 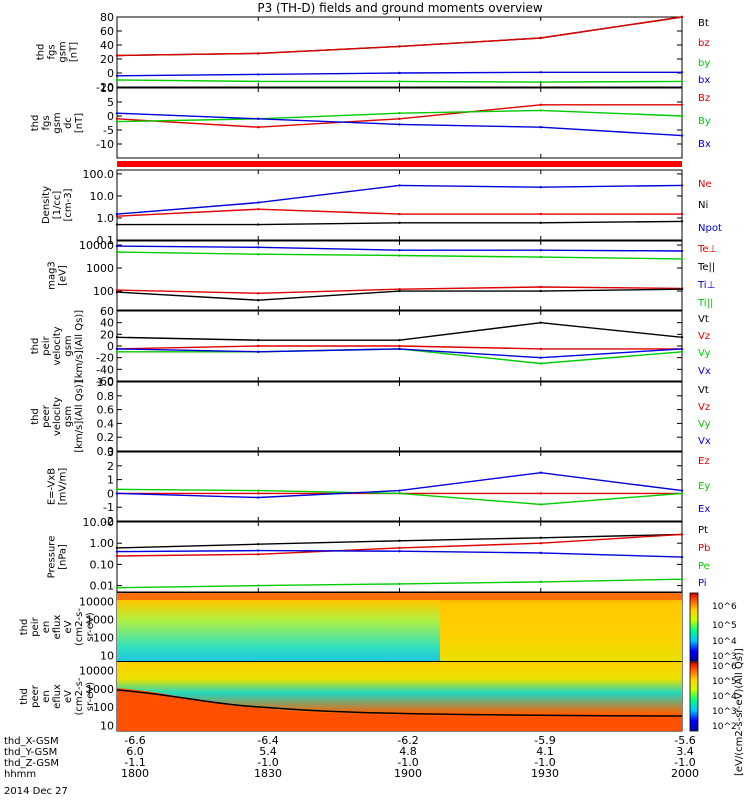 What do you see at coordinates (107, 311) in the screenshot?
I see `y-tick-label: 60` at bounding box center [107, 311].